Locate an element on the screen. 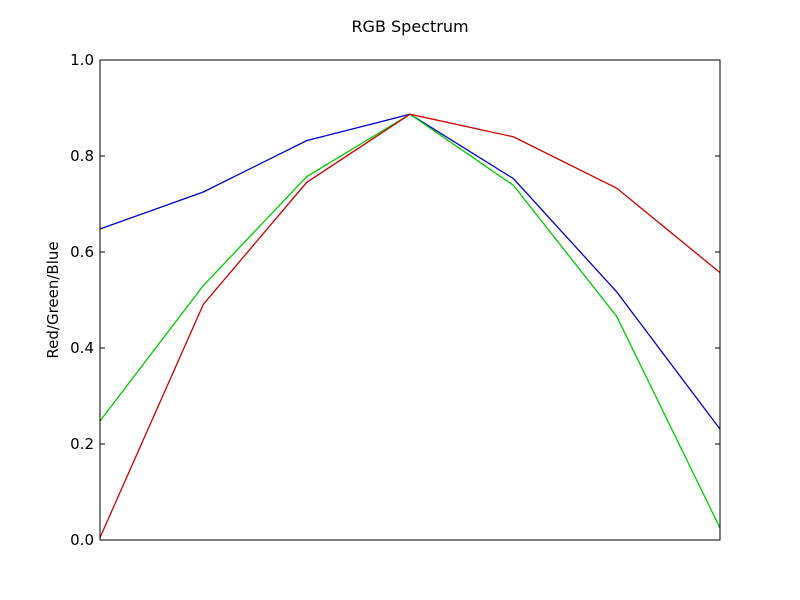 The image size is (800, 600). y-tick-label: 0.0 is located at coordinates (82, 540).